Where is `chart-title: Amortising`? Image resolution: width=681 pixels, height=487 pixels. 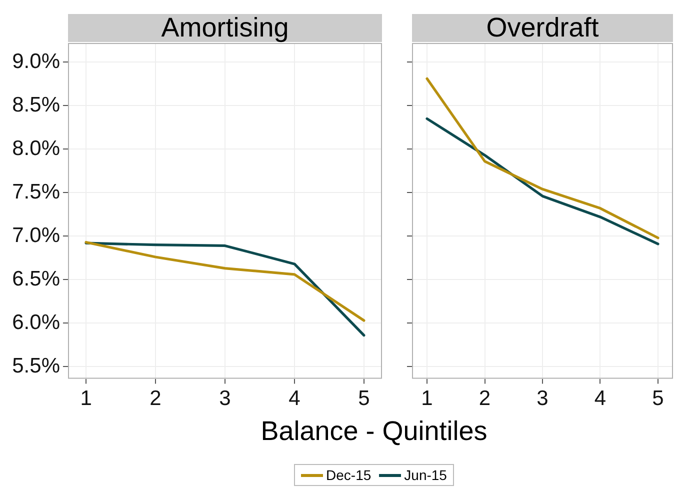
chart-title: Amortising is located at coordinates (225, 27).